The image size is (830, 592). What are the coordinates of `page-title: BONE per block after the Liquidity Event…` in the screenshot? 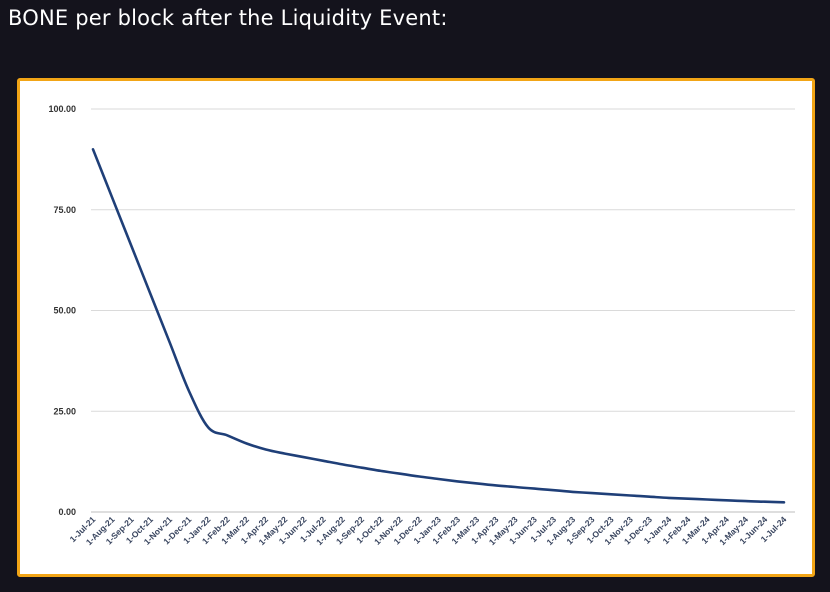 It's located at (228, 18).